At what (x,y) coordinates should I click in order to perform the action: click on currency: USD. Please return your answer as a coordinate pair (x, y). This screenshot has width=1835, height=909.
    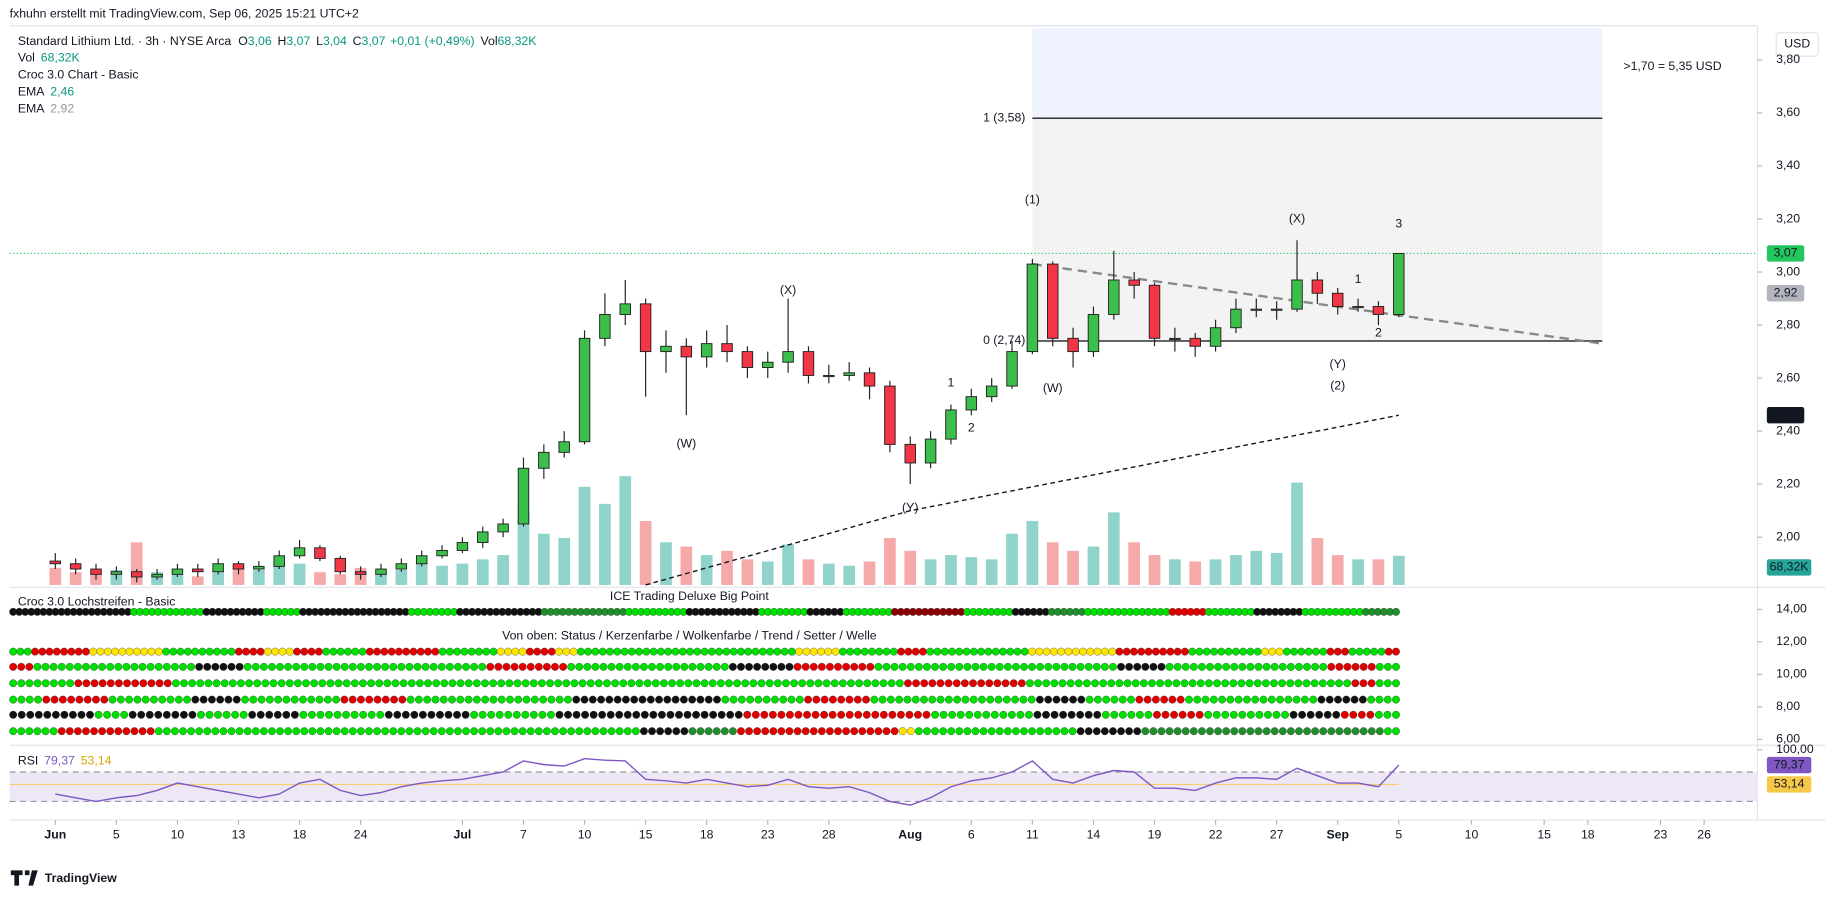
    Looking at the image, I should click on (1797, 44).